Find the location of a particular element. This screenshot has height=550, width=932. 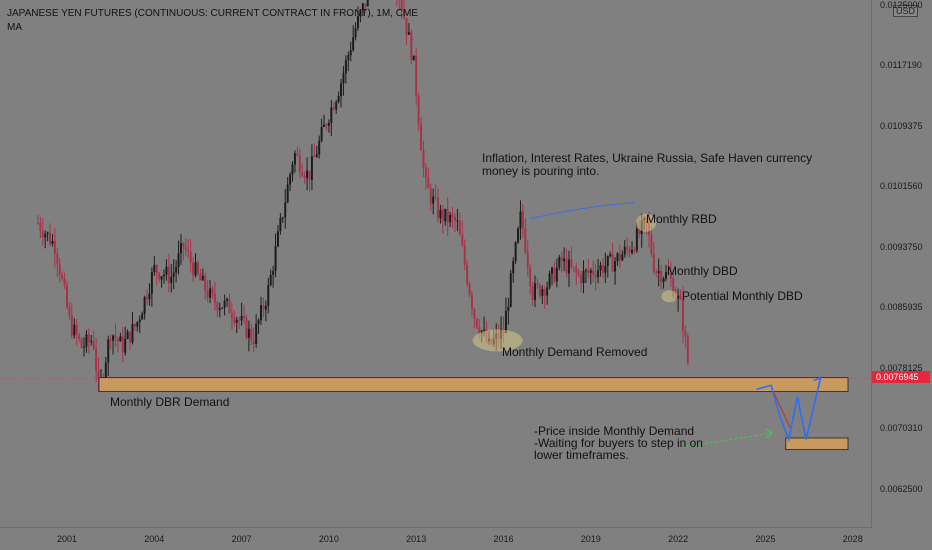

projection-arrowhead is located at coordinates (817, 381).